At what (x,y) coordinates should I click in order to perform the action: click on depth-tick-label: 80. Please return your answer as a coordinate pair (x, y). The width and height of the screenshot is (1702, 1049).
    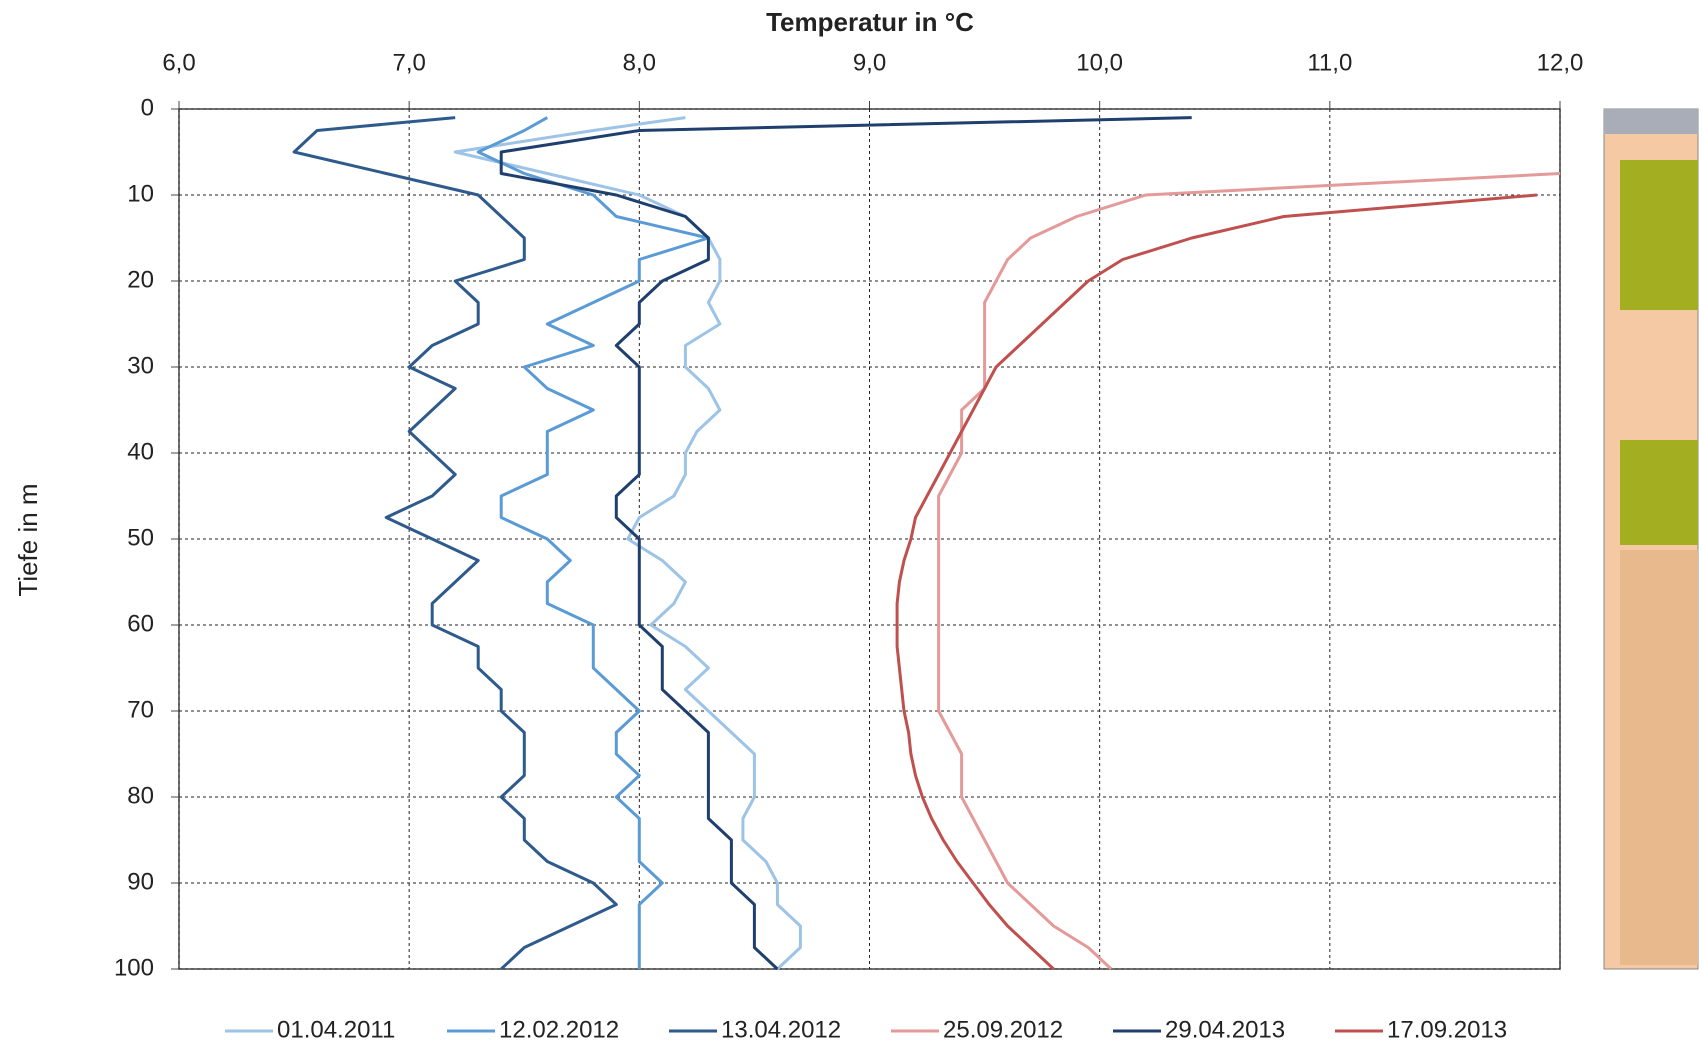
    Looking at the image, I should click on (140, 795).